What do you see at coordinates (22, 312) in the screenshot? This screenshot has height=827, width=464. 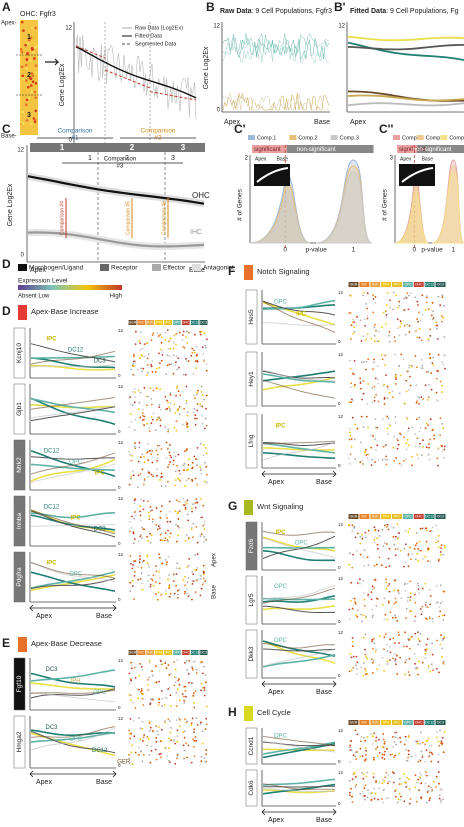 I see `category-swatch` at bounding box center [22, 312].